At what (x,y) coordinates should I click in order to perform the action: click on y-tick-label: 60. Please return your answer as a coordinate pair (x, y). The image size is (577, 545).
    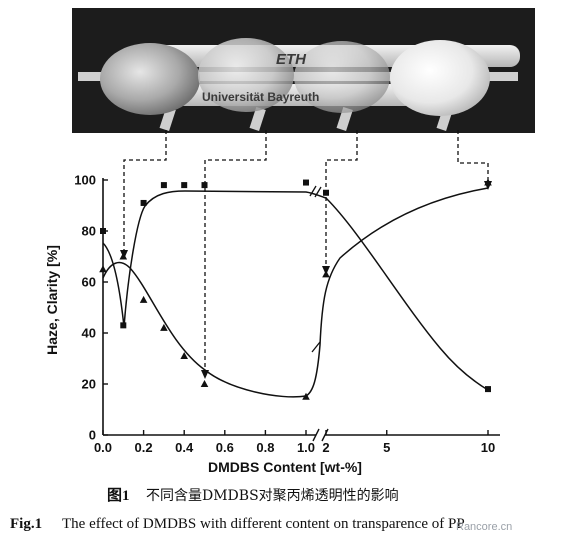
    Looking at the image, I should click on (89, 282).